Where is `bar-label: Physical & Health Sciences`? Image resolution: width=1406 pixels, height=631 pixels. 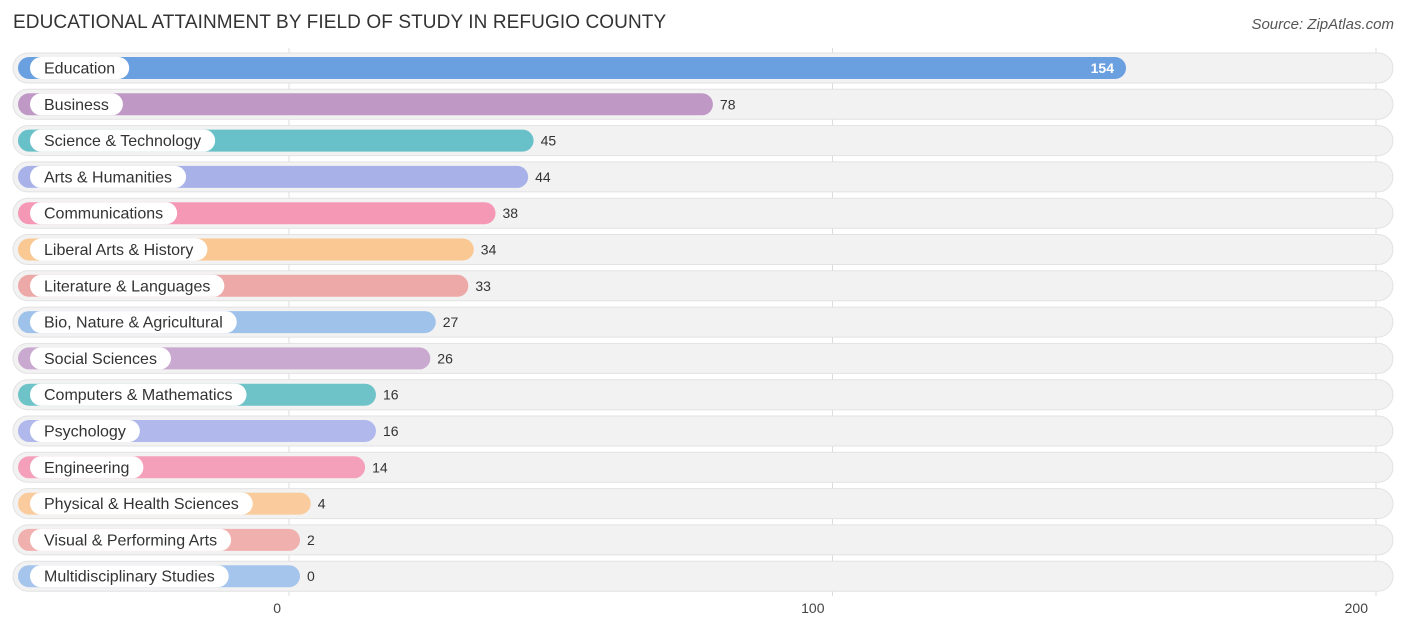
bar-label: Physical & Health Sciences is located at coordinates (141, 504).